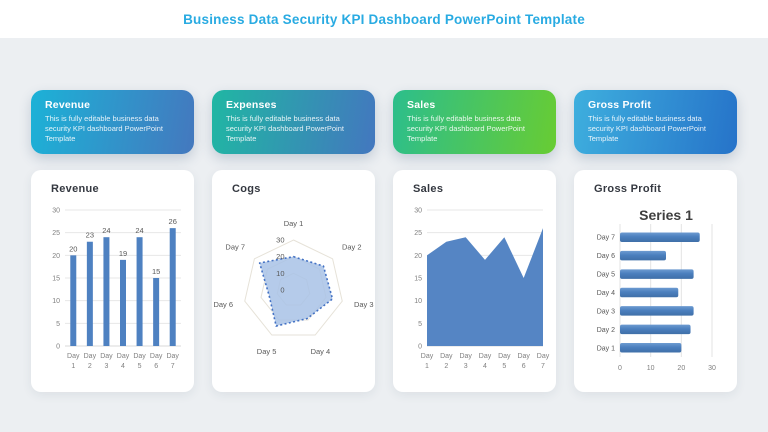 The width and height of the screenshot is (768, 432). What do you see at coordinates (296, 291) in the screenshot?
I see `radar-series` at bounding box center [296, 291].